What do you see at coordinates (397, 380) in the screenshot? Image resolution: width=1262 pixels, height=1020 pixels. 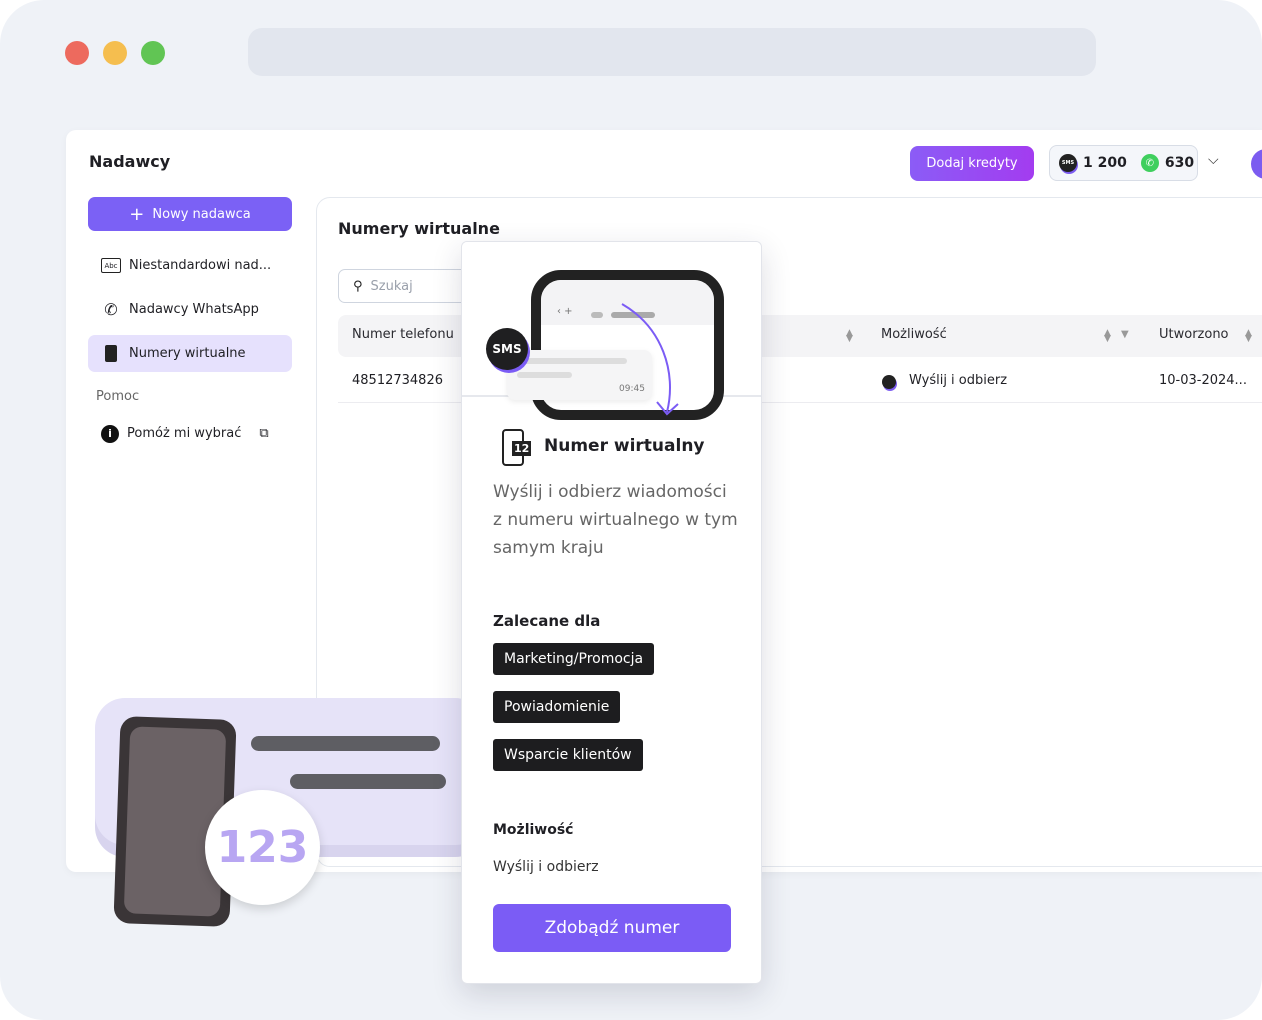 I see `cell-phone: 48512734826` at bounding box center [397, 380].